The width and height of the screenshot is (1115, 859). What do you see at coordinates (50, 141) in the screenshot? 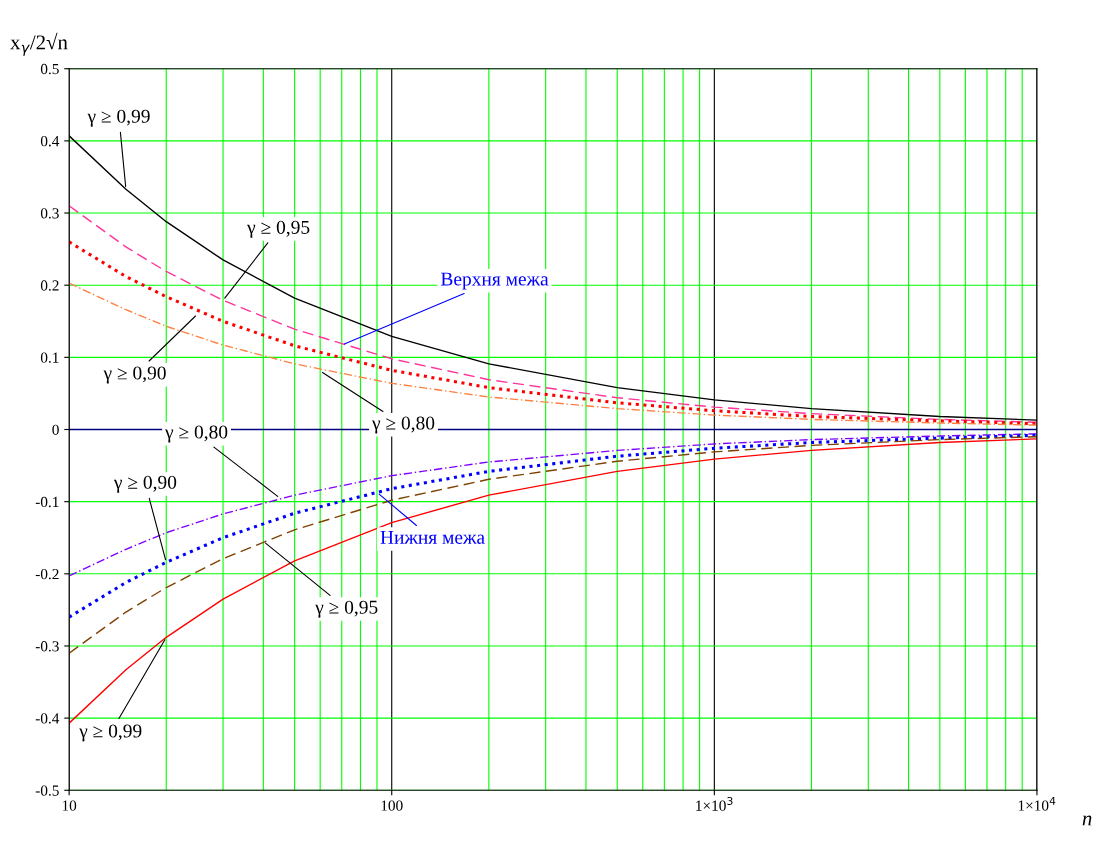
I see `y-tick-label: 0.4` at bounding box center [50, 141].